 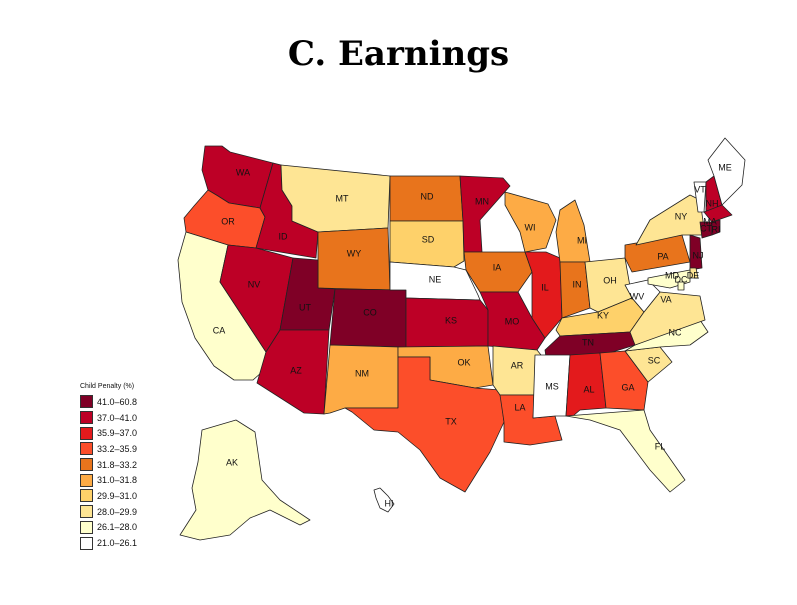 What do you see at coordinates (368, 318) in the screenshot?
I see `state-co` at bounding box center [368, 318].